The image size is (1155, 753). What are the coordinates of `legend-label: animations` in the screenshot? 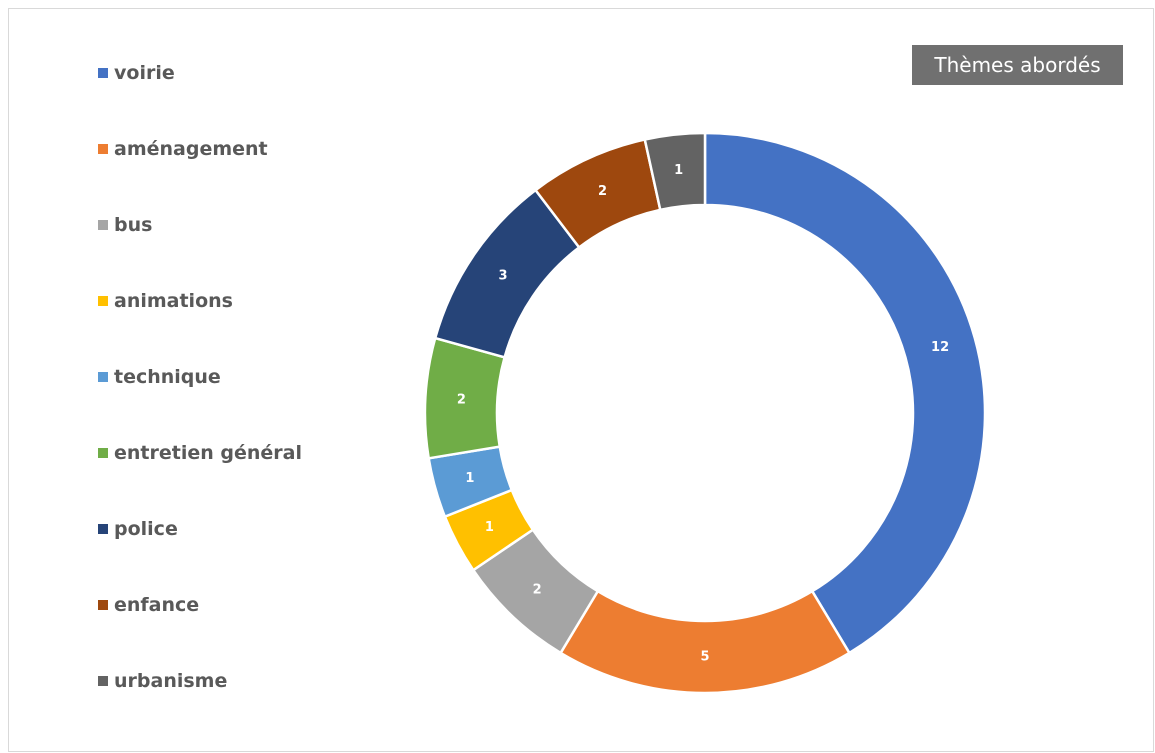 It's located at (173, 301).